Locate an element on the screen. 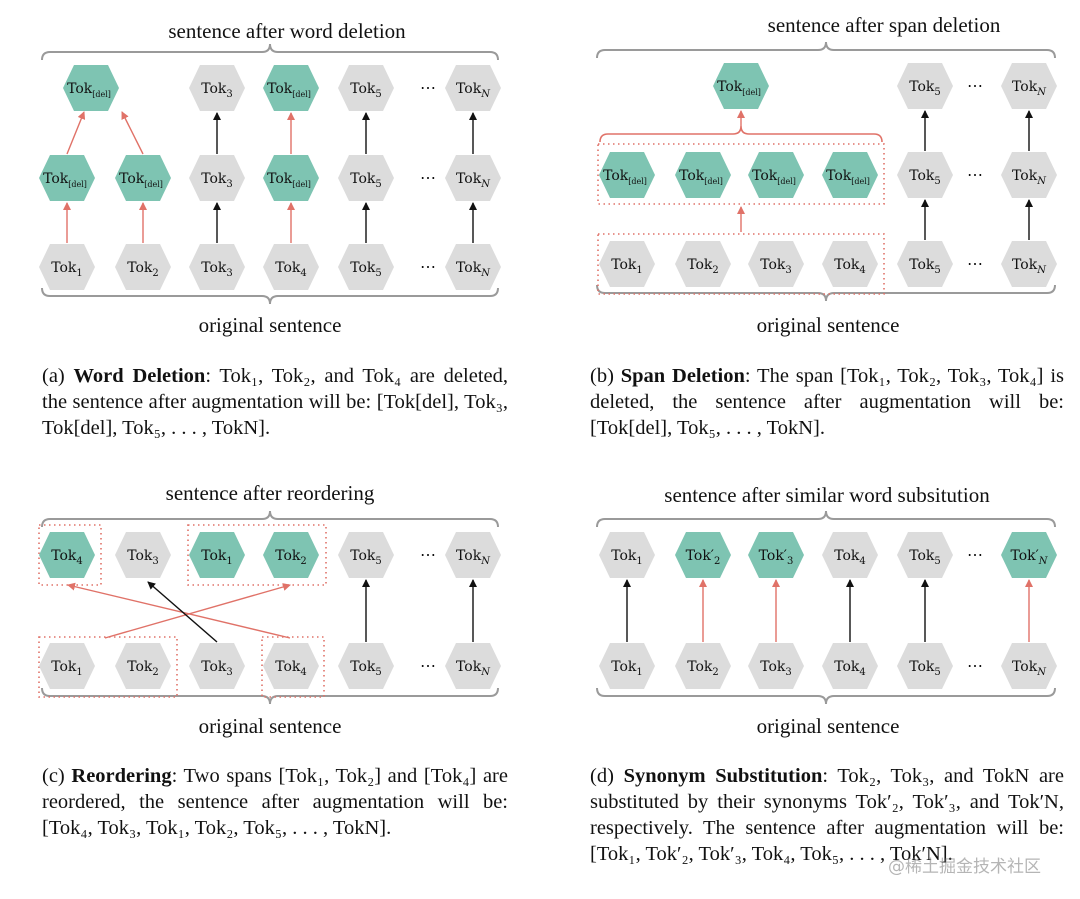 This screenshot has width=1080, height=899. panel-b-middle-token-6: TokN is located at coordinates (1029, 175).